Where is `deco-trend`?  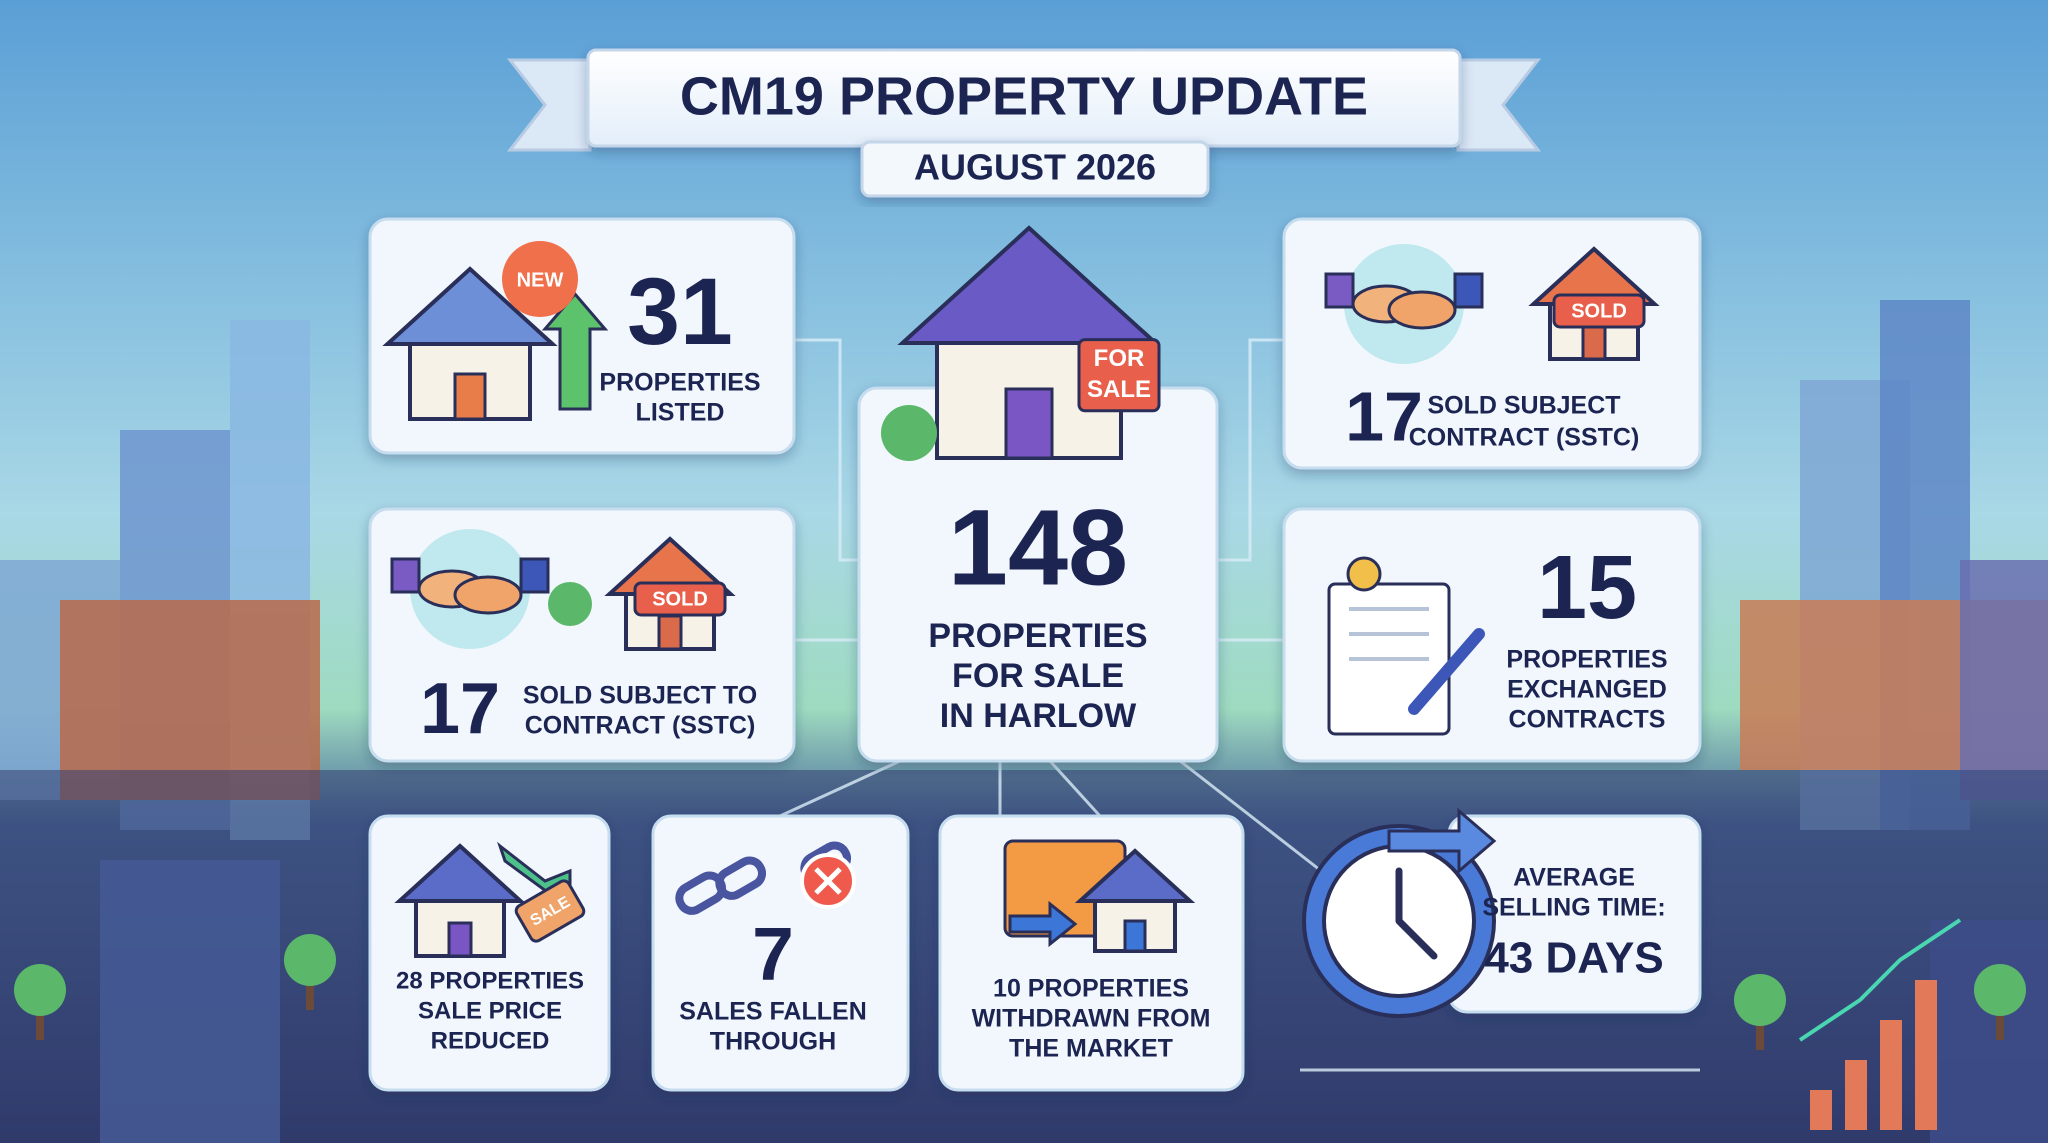
deco-trend is located at coordinates (1880, 980).